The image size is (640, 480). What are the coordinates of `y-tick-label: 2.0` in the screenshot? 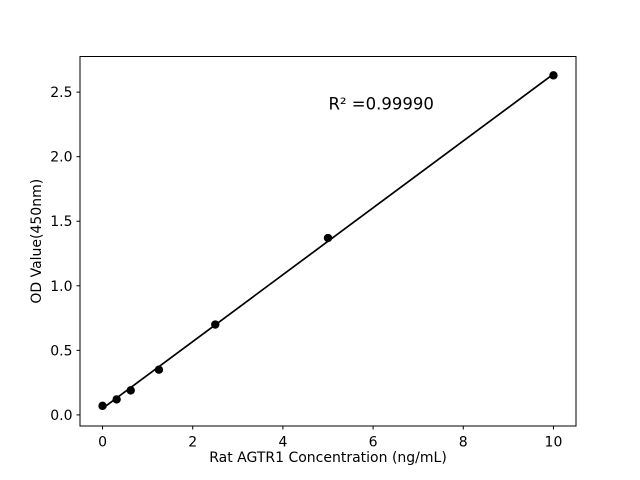 It's located at (61, 158).